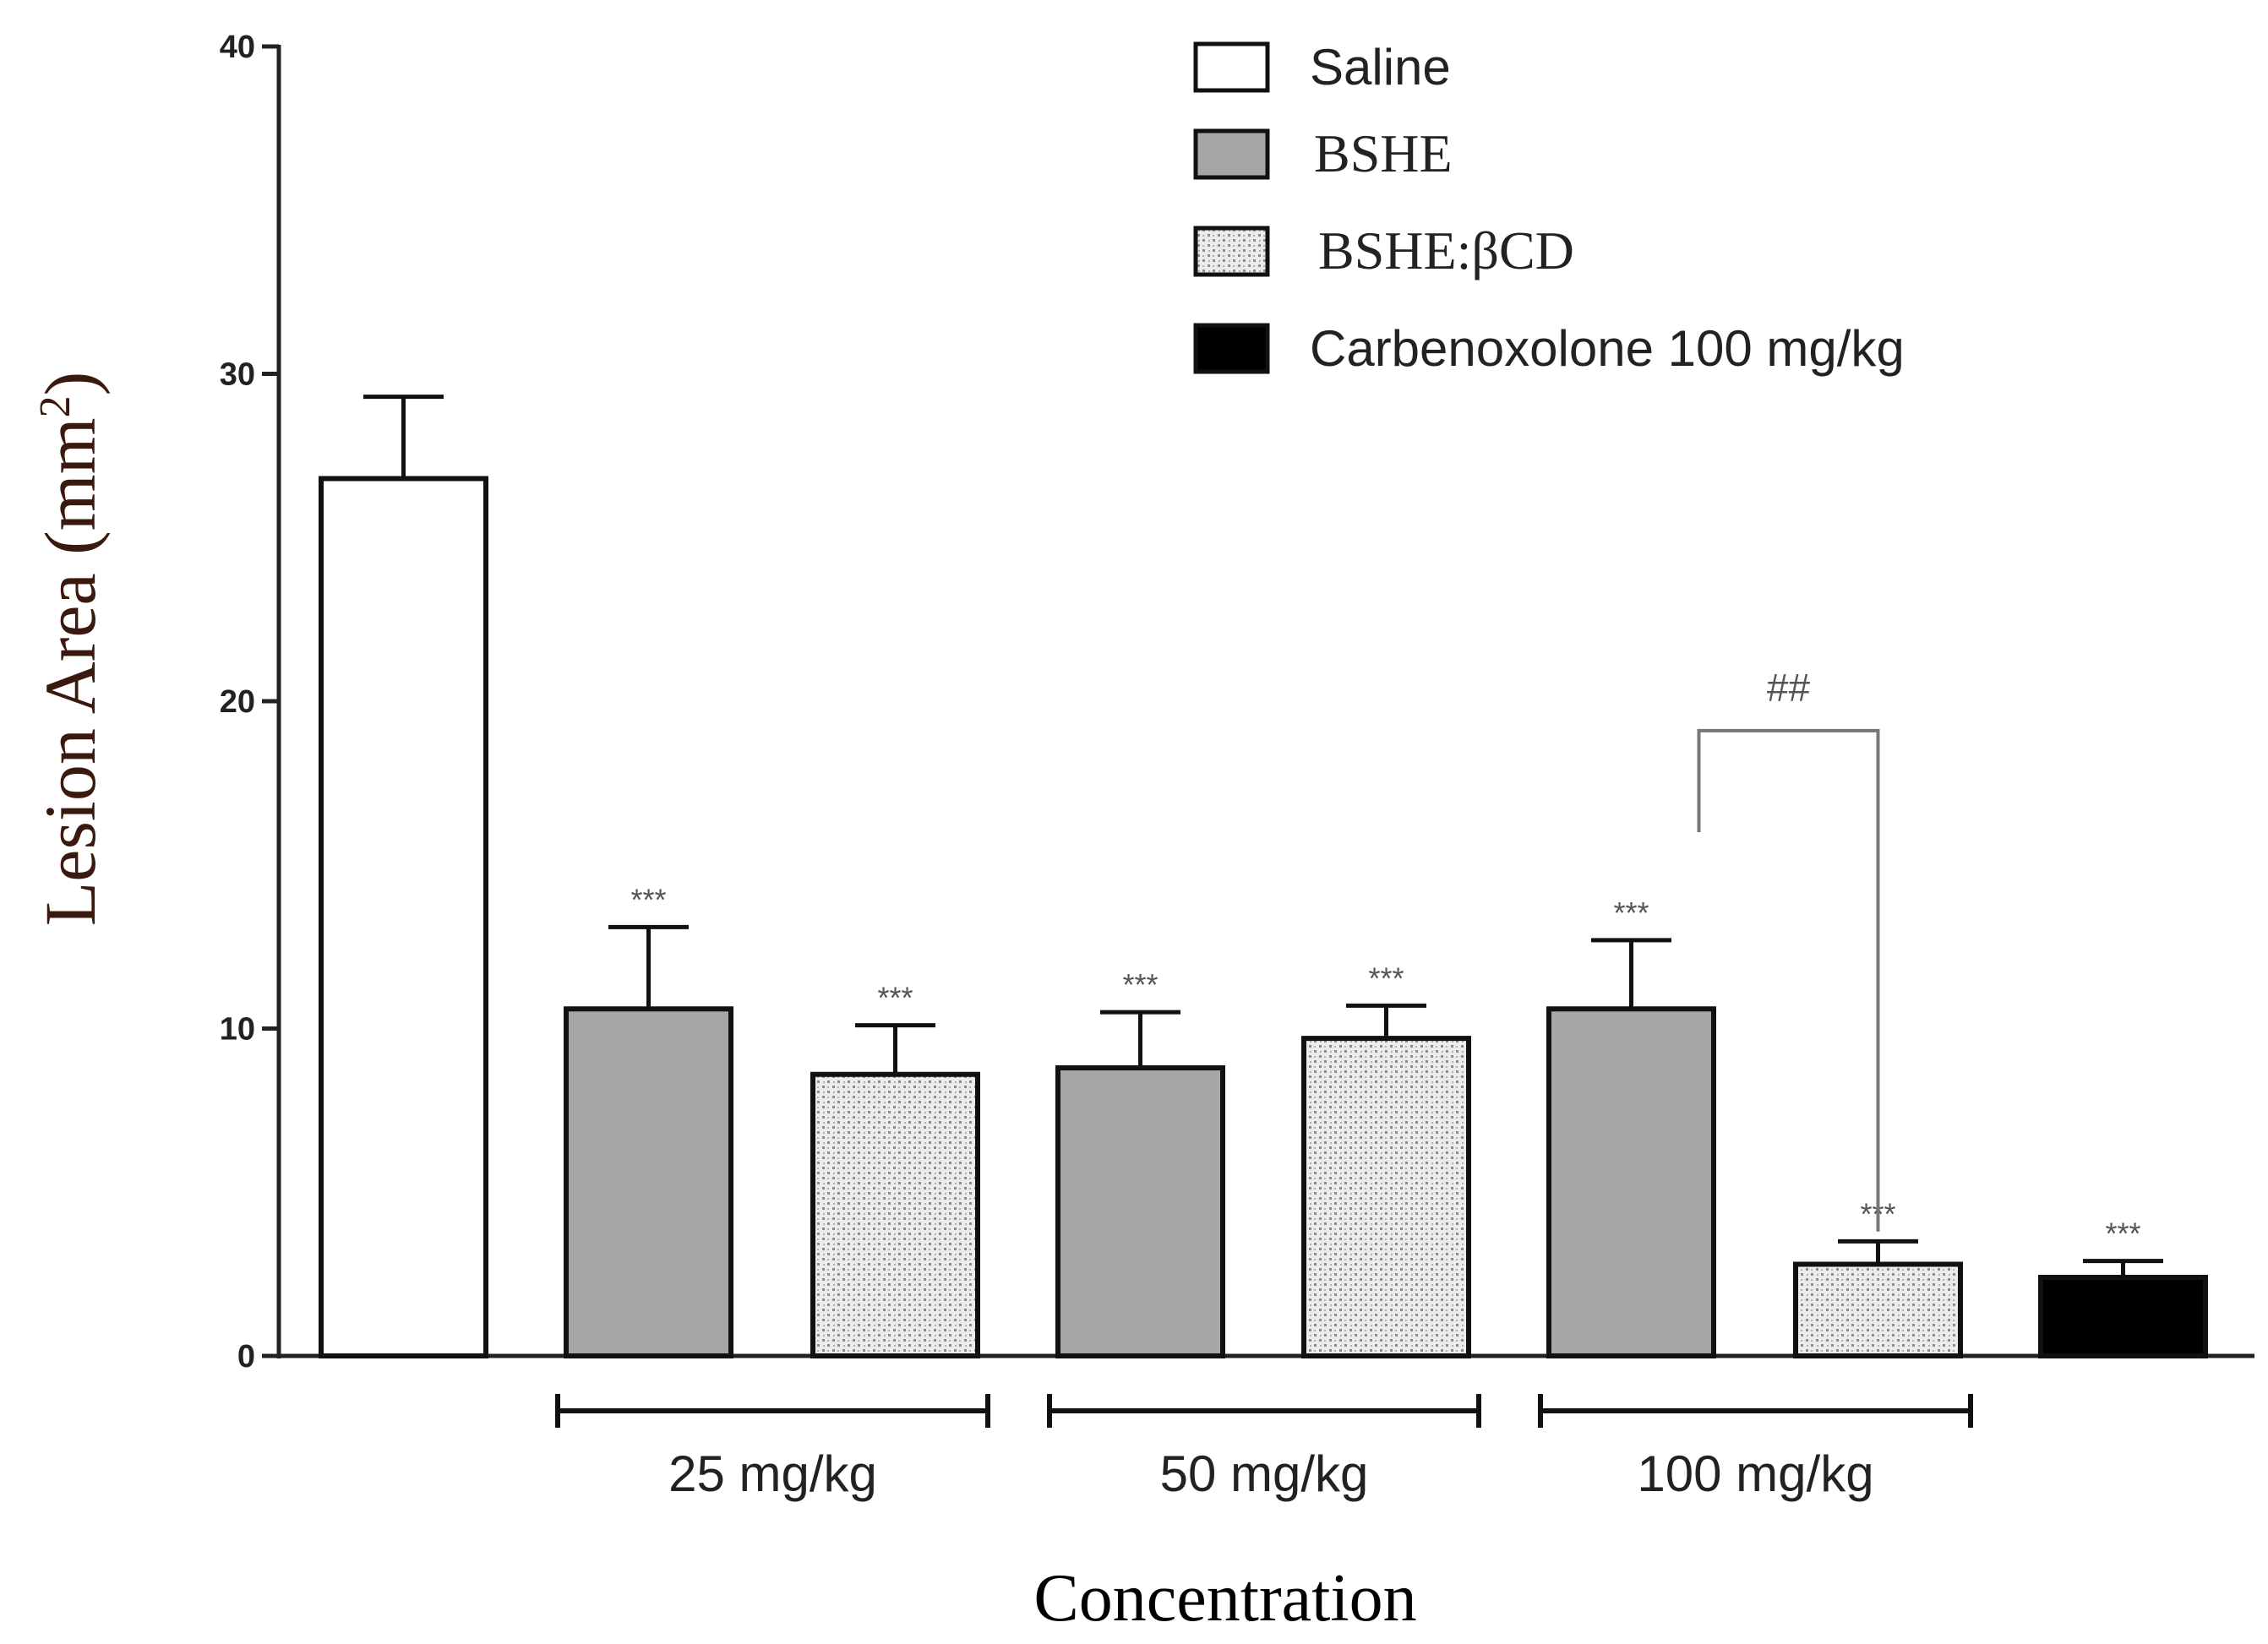 The image size is (2268, 1644). I want to click on y-axis-title: Lesion Area (mm2), so click(70, 649).